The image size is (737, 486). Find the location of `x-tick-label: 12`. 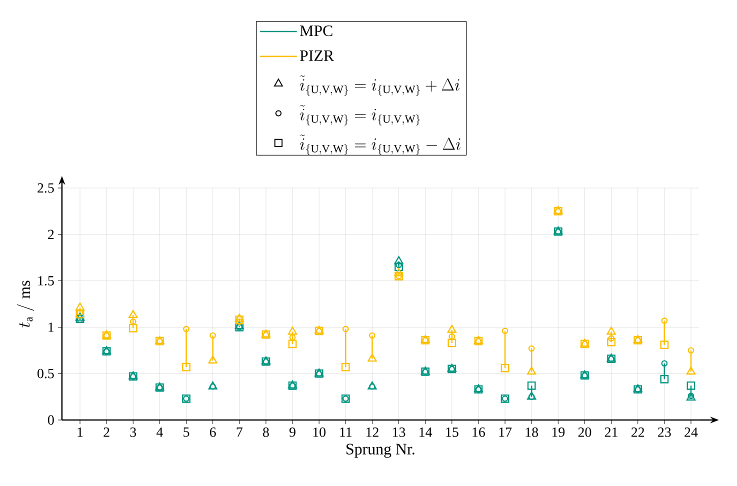

x-tick-label: 12 is located at coordinates (372, 432).